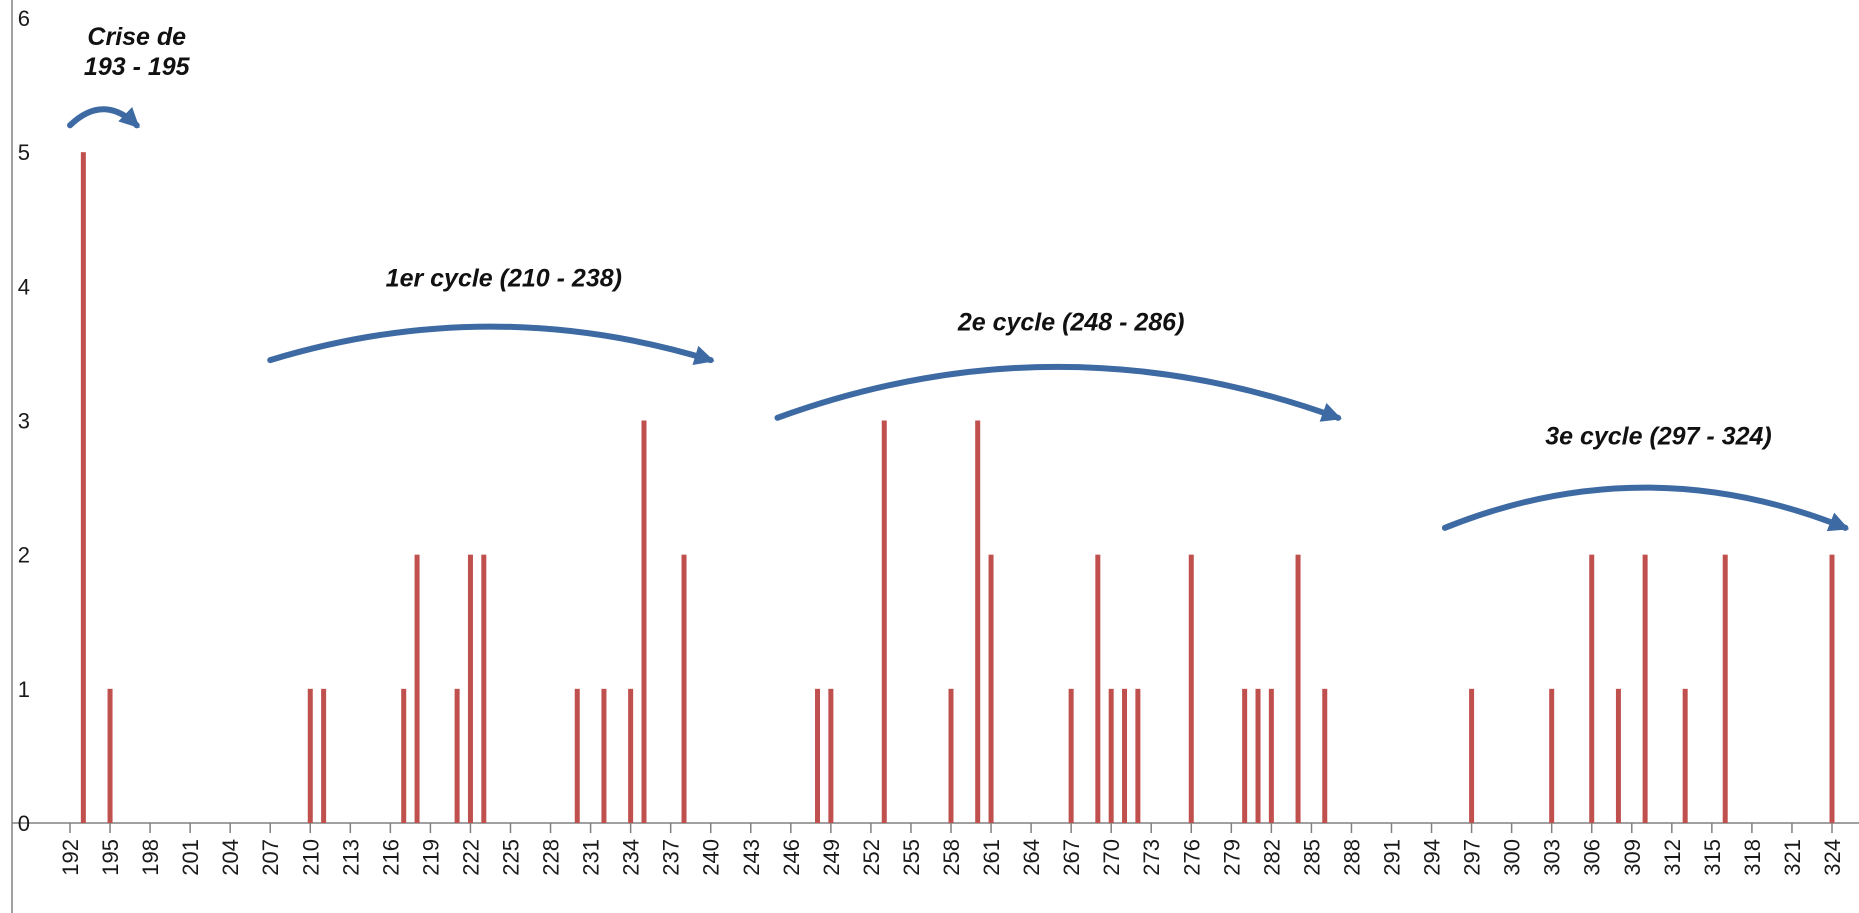  I want to click on x-tick-label: 264, so click(1031, 857).